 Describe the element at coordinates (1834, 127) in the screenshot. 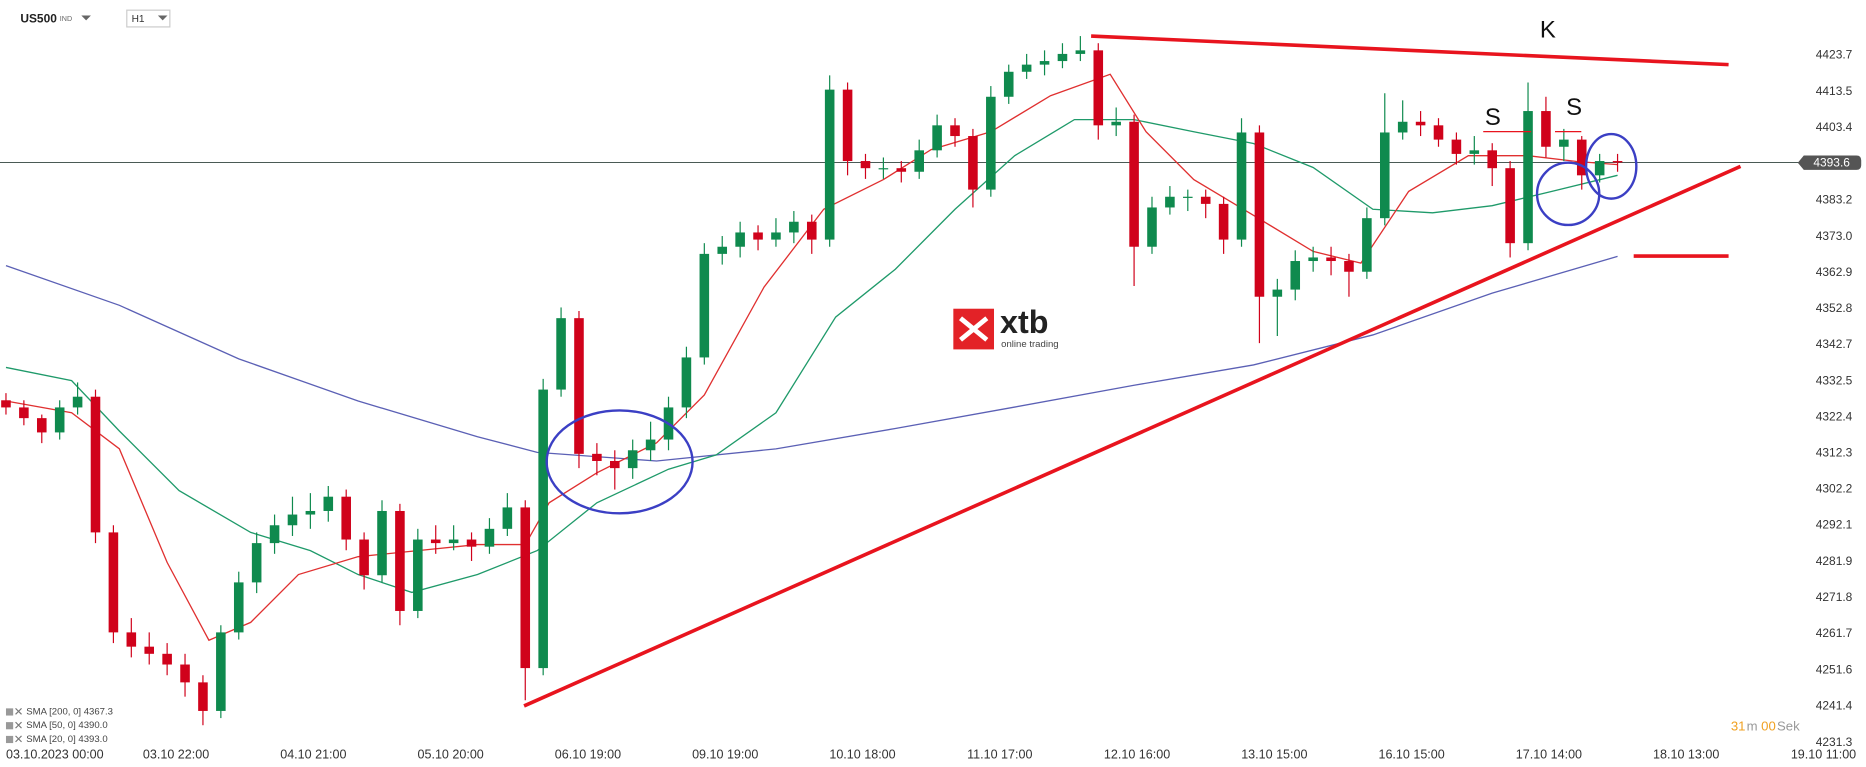

I see `y-tick-label: 4403.4` at that location.